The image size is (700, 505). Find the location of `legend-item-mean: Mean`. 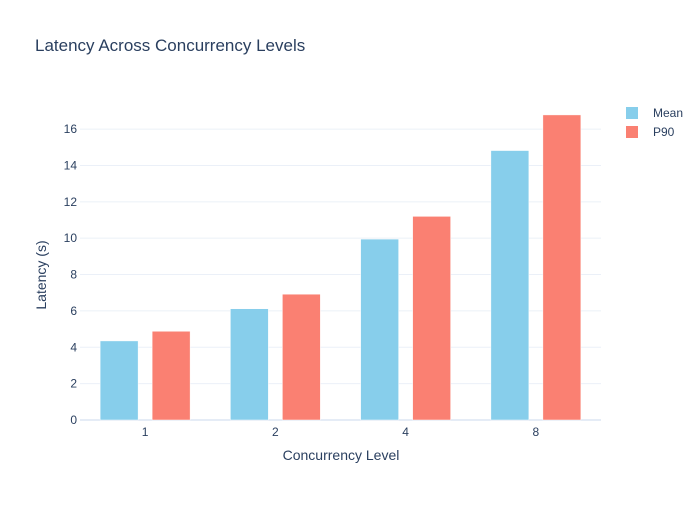

legend-item-mean: Mean is located at coordinates (654, 113).